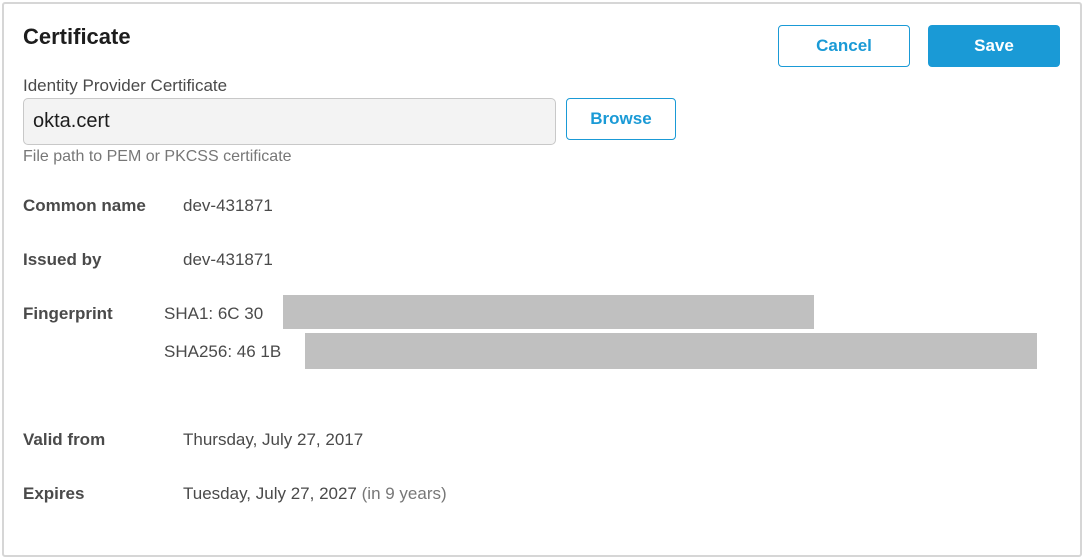 This screenshot has width=1082, height=558. What do you see at coordinates (125, 85) in the screenshot?
I see `certificate-field-label: Identity Provider Certificate` at bounding box center [125, 85].